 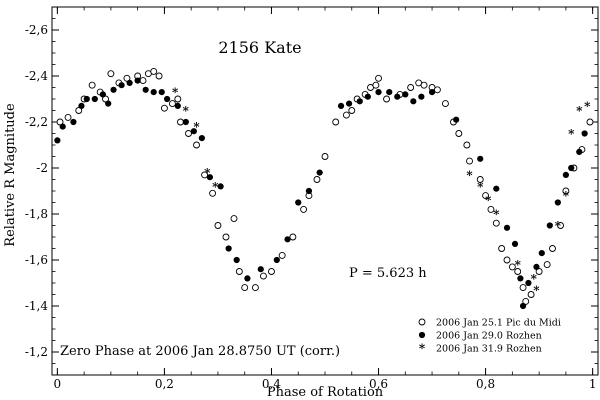 I want to click on y-tick-label: -2,6, so click(x=36, y=30).